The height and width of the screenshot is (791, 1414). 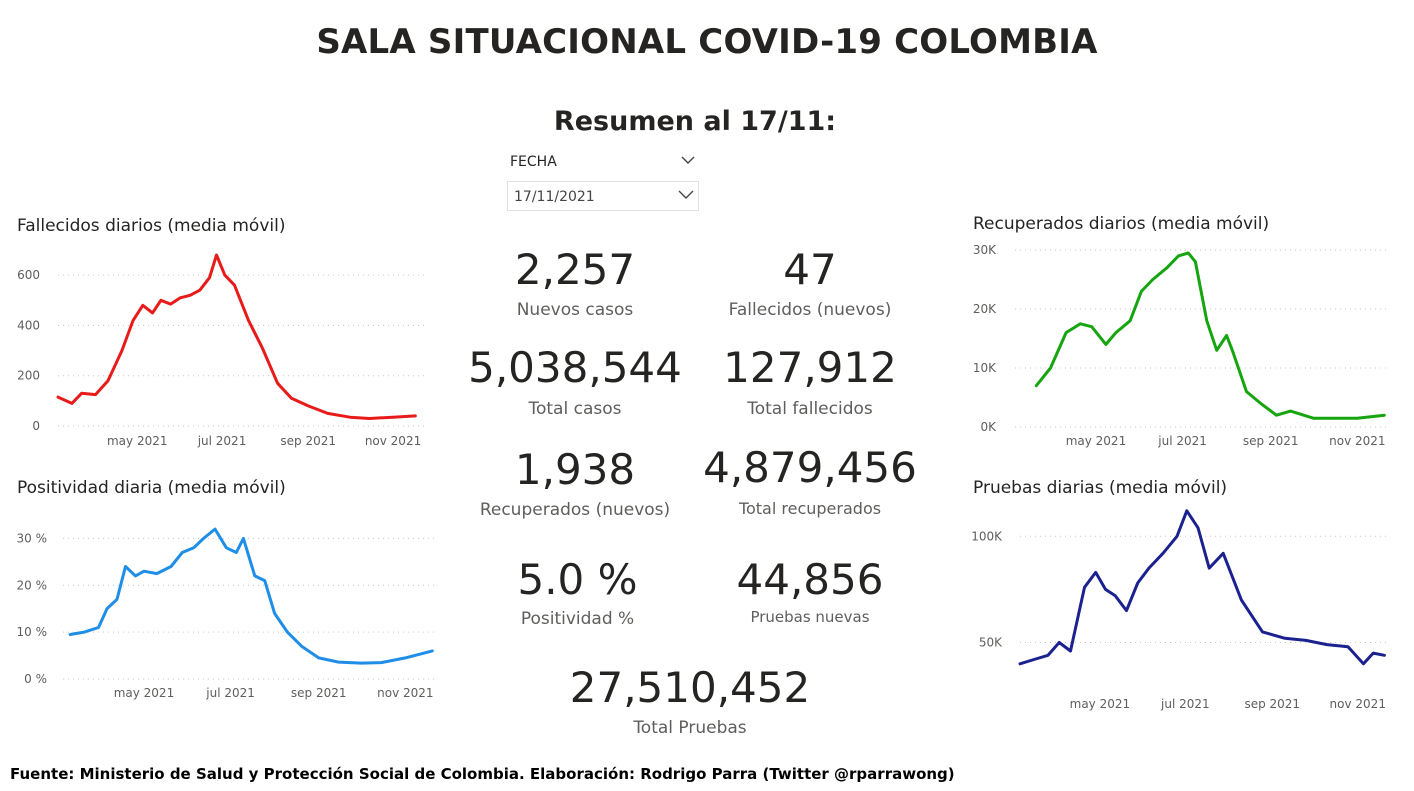 I want to click on kpi-positividad-label: Positividad %, so click(x=577, y=619).